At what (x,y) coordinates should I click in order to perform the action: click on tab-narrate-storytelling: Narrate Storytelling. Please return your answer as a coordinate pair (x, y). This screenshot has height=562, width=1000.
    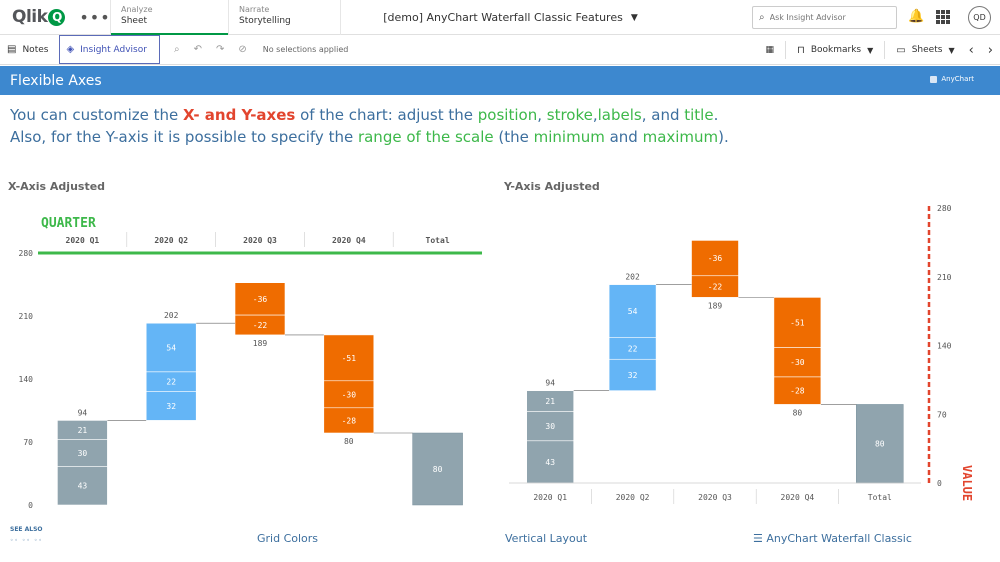
    Looking at the image, I should click on (287, 17).